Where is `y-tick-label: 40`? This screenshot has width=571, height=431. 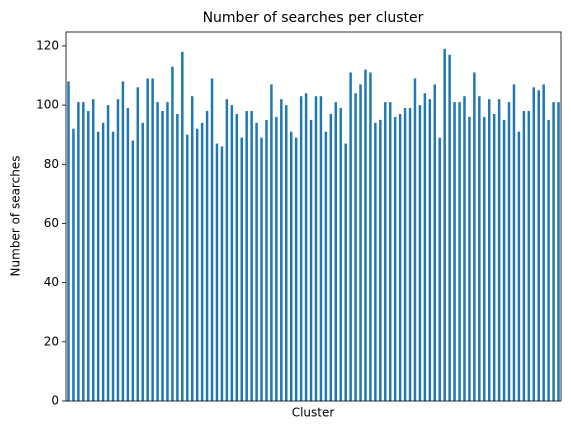
y-tick-label: 40 is located at coordinates (51, 282).